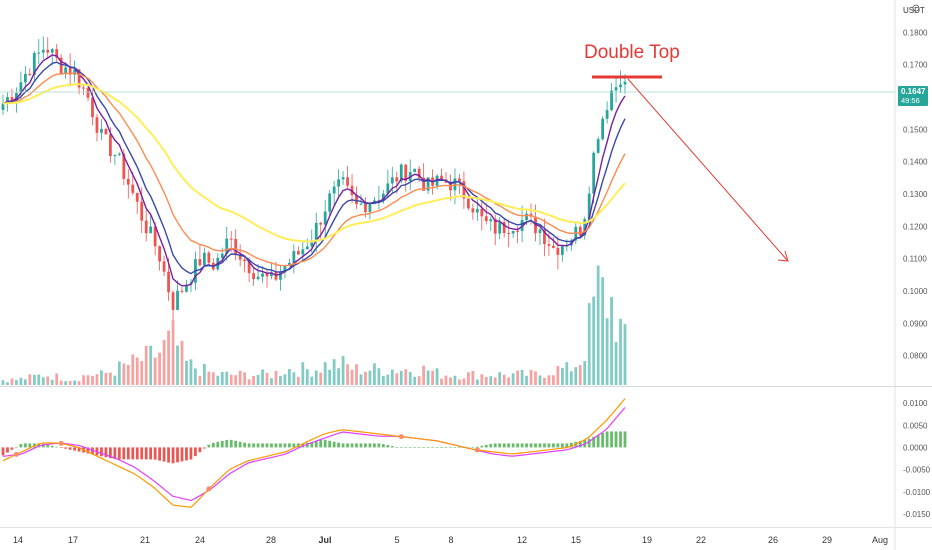  Describe the element at coordinates (915, 259) in the screenshot. I see `price-tick-label: 0.1100` at that location.